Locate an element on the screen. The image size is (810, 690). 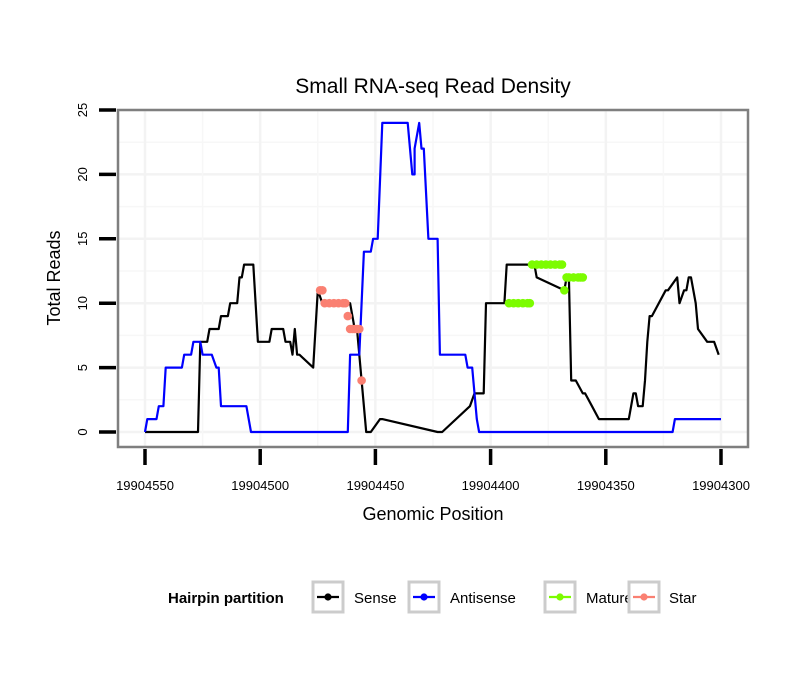
x-tick-label: 19904350 is located at coordinates (606, 485).